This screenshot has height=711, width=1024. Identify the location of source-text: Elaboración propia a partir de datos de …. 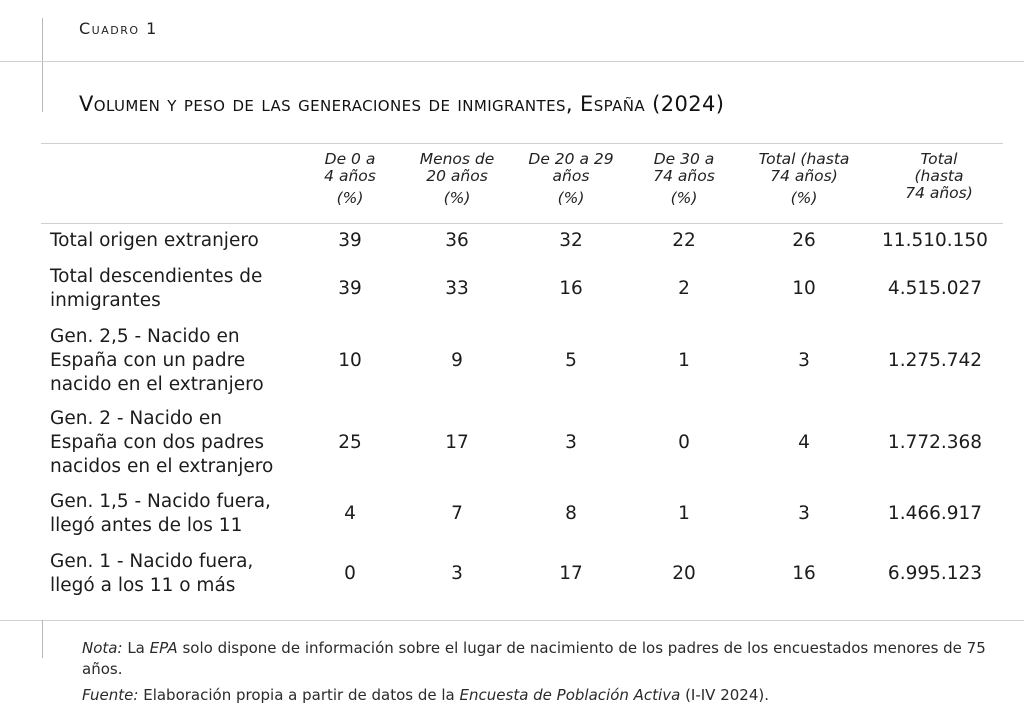
(299, 695).